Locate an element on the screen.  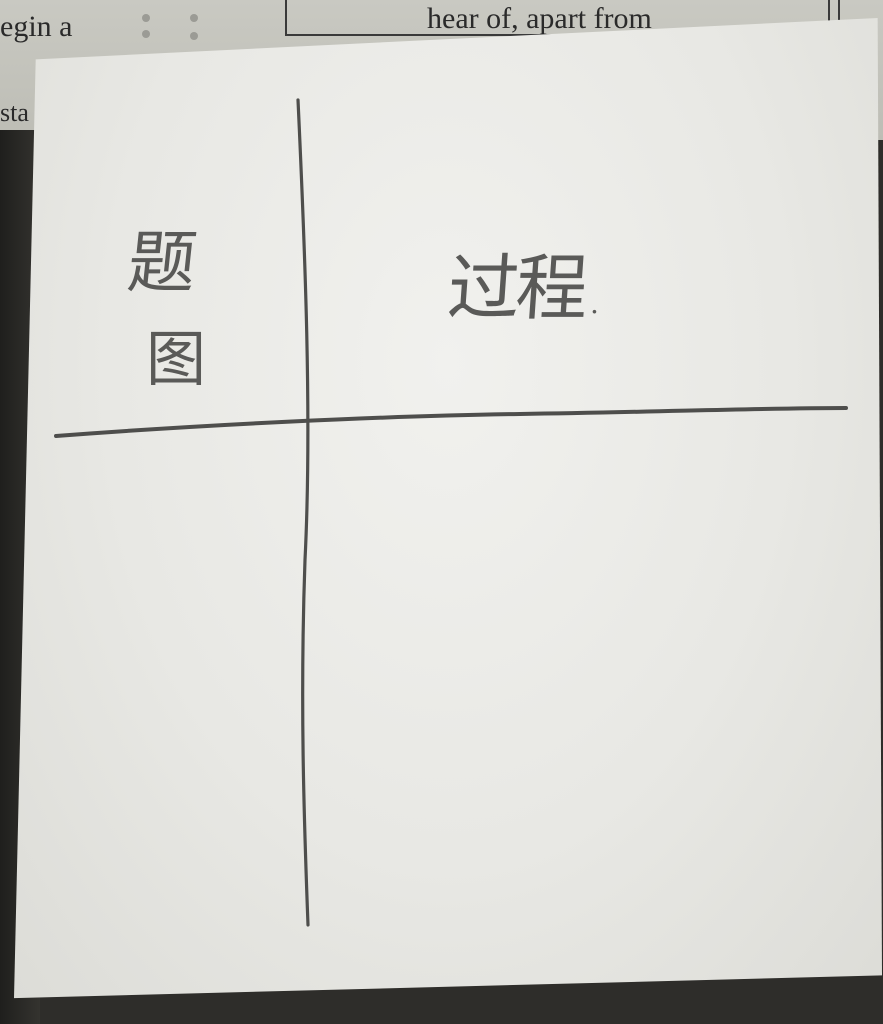
horizontal-divider is located at coordinates (451, 422).